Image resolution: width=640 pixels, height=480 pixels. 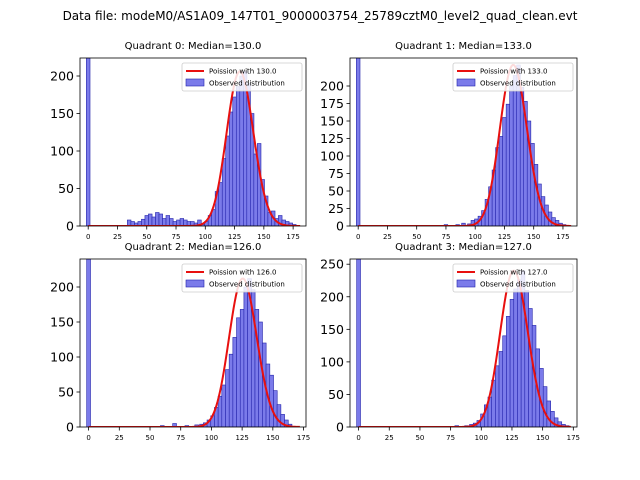 What do you see at coordinates (193, 247) in the screenshot?
I see `quadrant-title: Quadrant 2: Median=126.0` at bounding box center [193, 247].